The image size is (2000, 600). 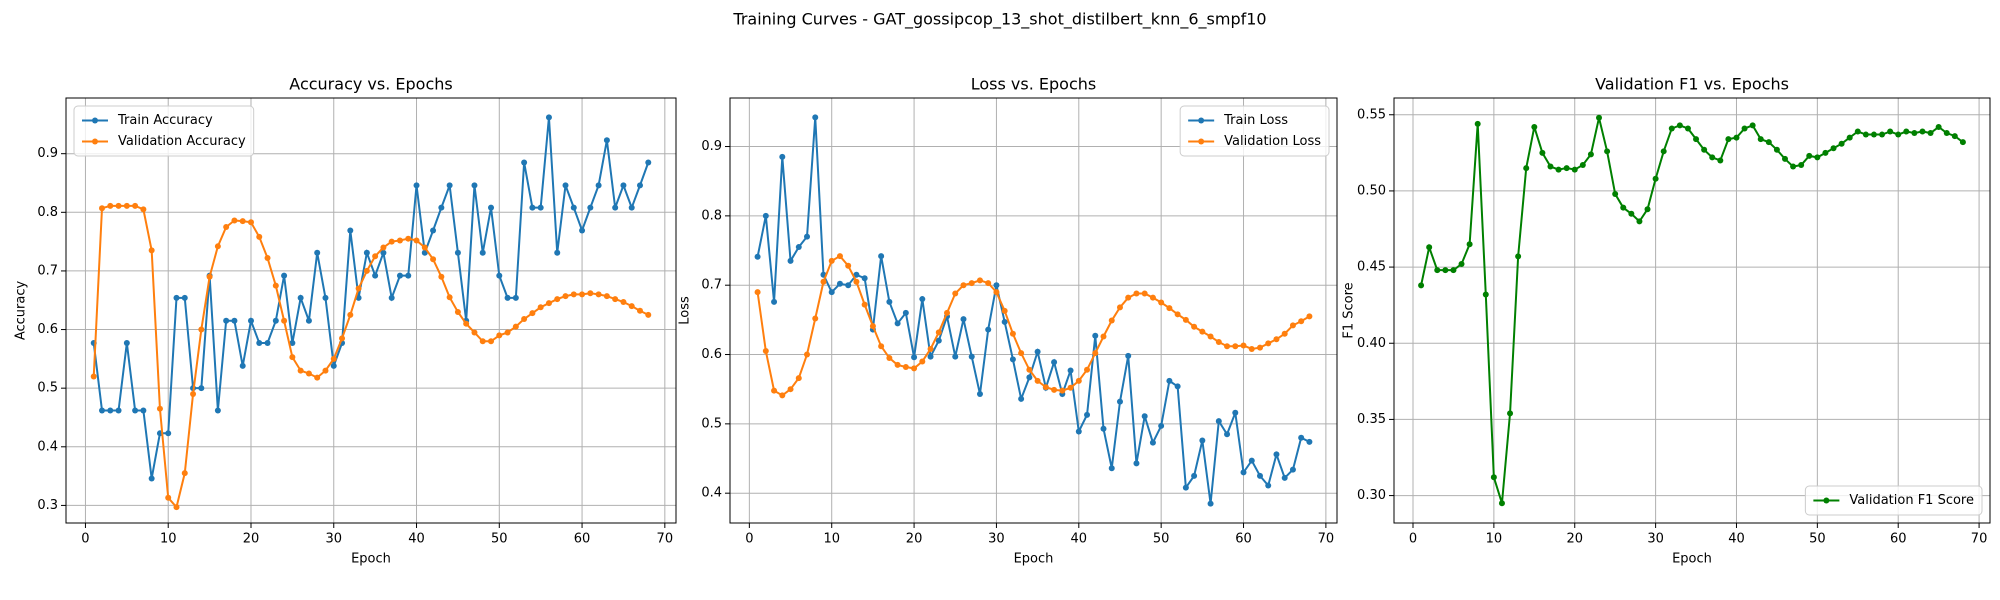 I want to click on x-tick-label: 30, so click(x=996, y=539).